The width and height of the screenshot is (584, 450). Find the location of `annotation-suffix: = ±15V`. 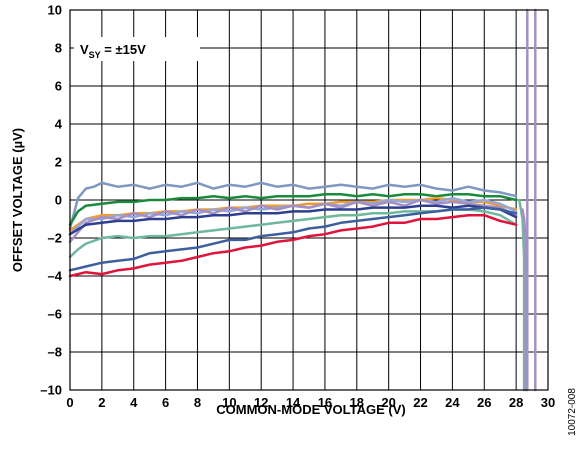

annotation-suffix: = ±15V is located at coordinates (123, 49).